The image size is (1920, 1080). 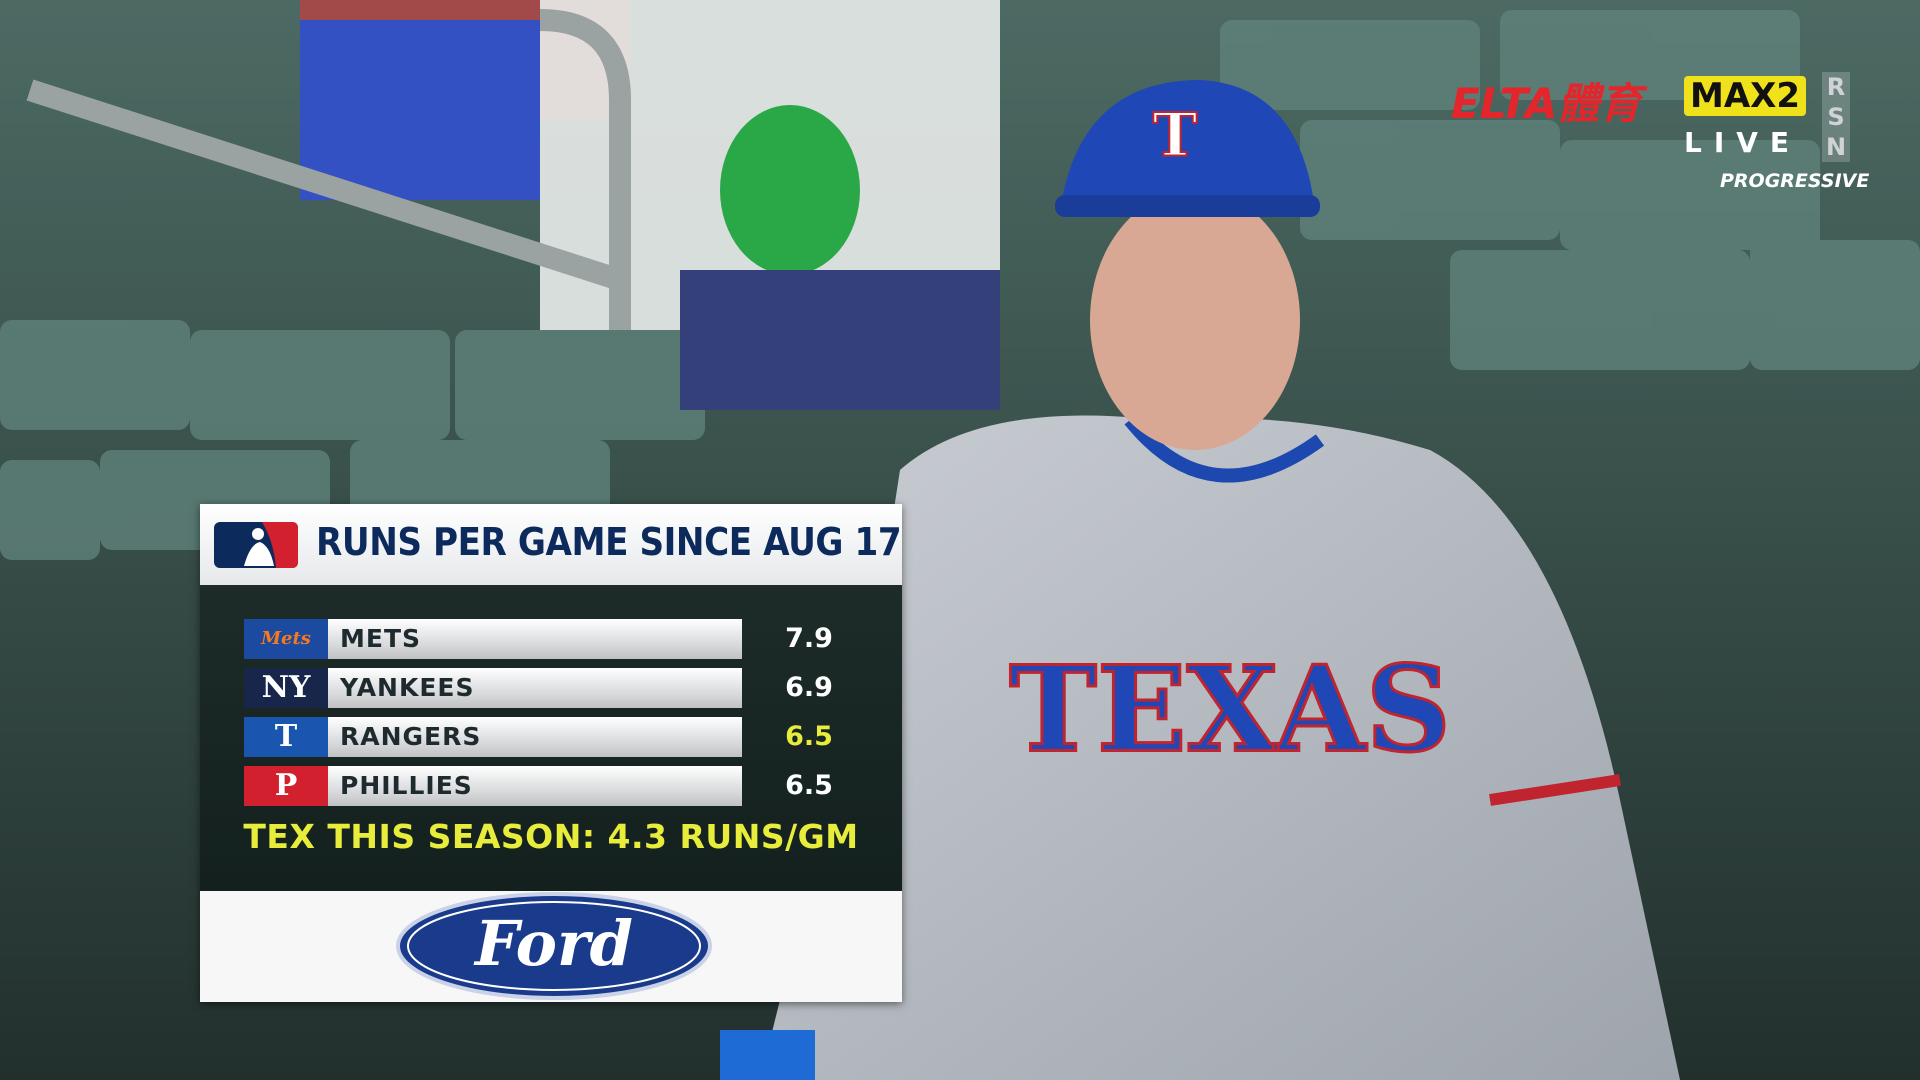 What do you see at coordinates (381, 638) in the screenshot?
I see `team-name: METS` at bounding box center [381, 638].